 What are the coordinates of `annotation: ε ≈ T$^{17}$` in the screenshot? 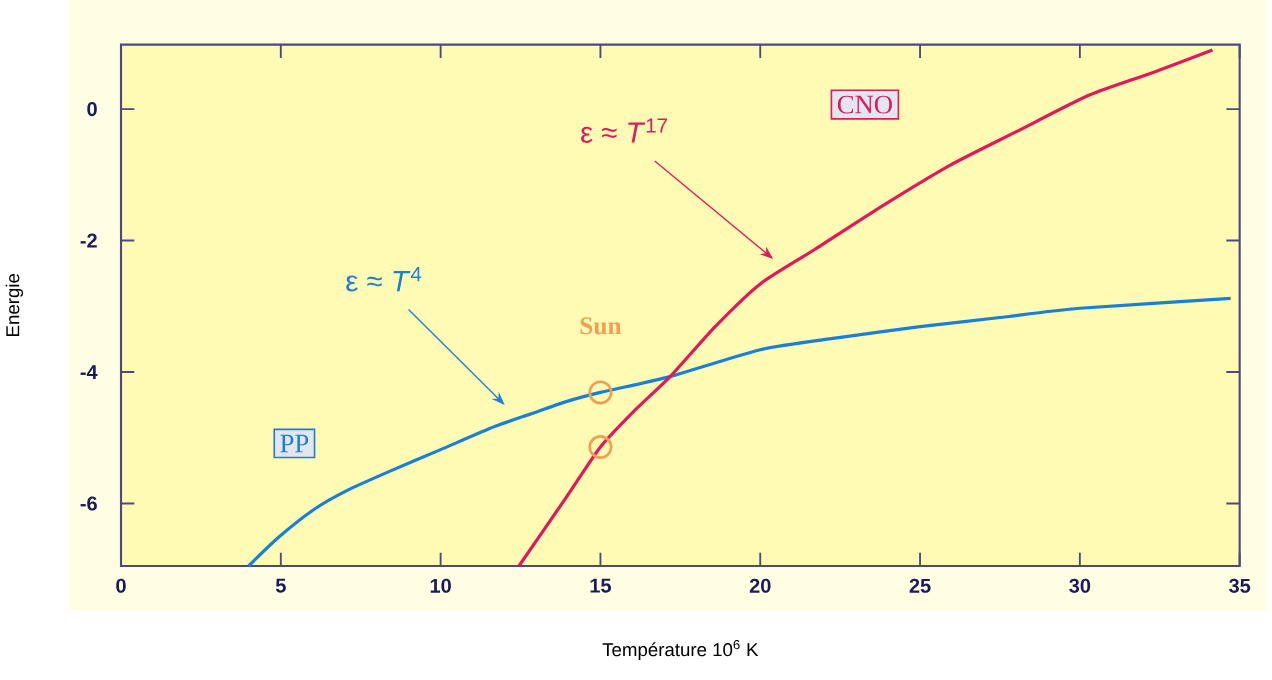 It's located at (624, 130).